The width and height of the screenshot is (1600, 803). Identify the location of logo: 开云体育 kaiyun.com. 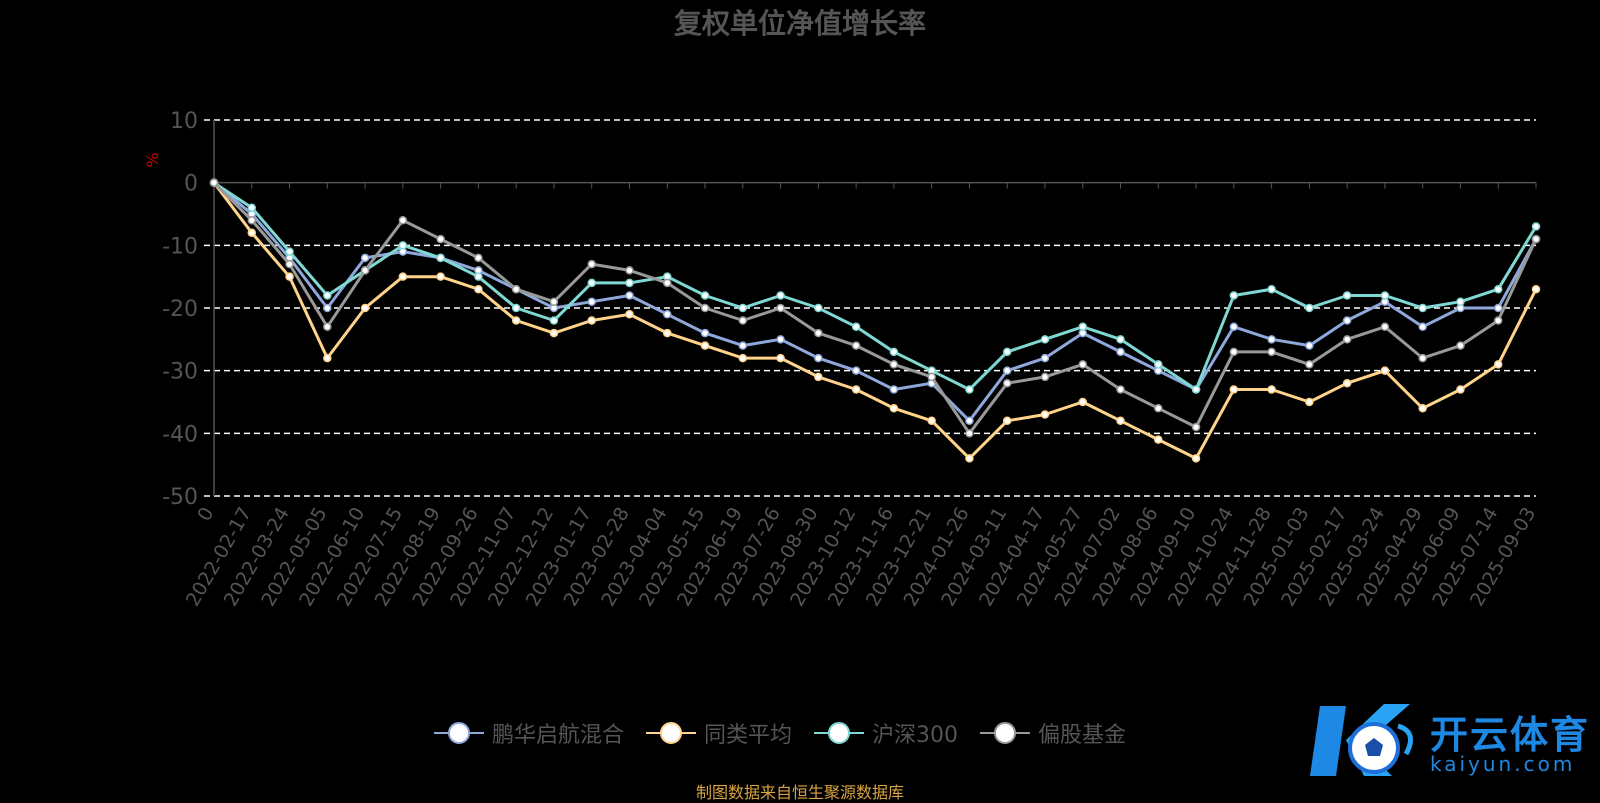
(1451, 741).